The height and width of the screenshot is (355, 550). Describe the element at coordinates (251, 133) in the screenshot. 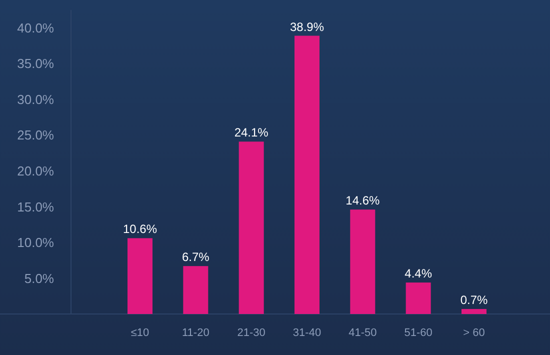

I see `data-label: 24.1%` at that location.